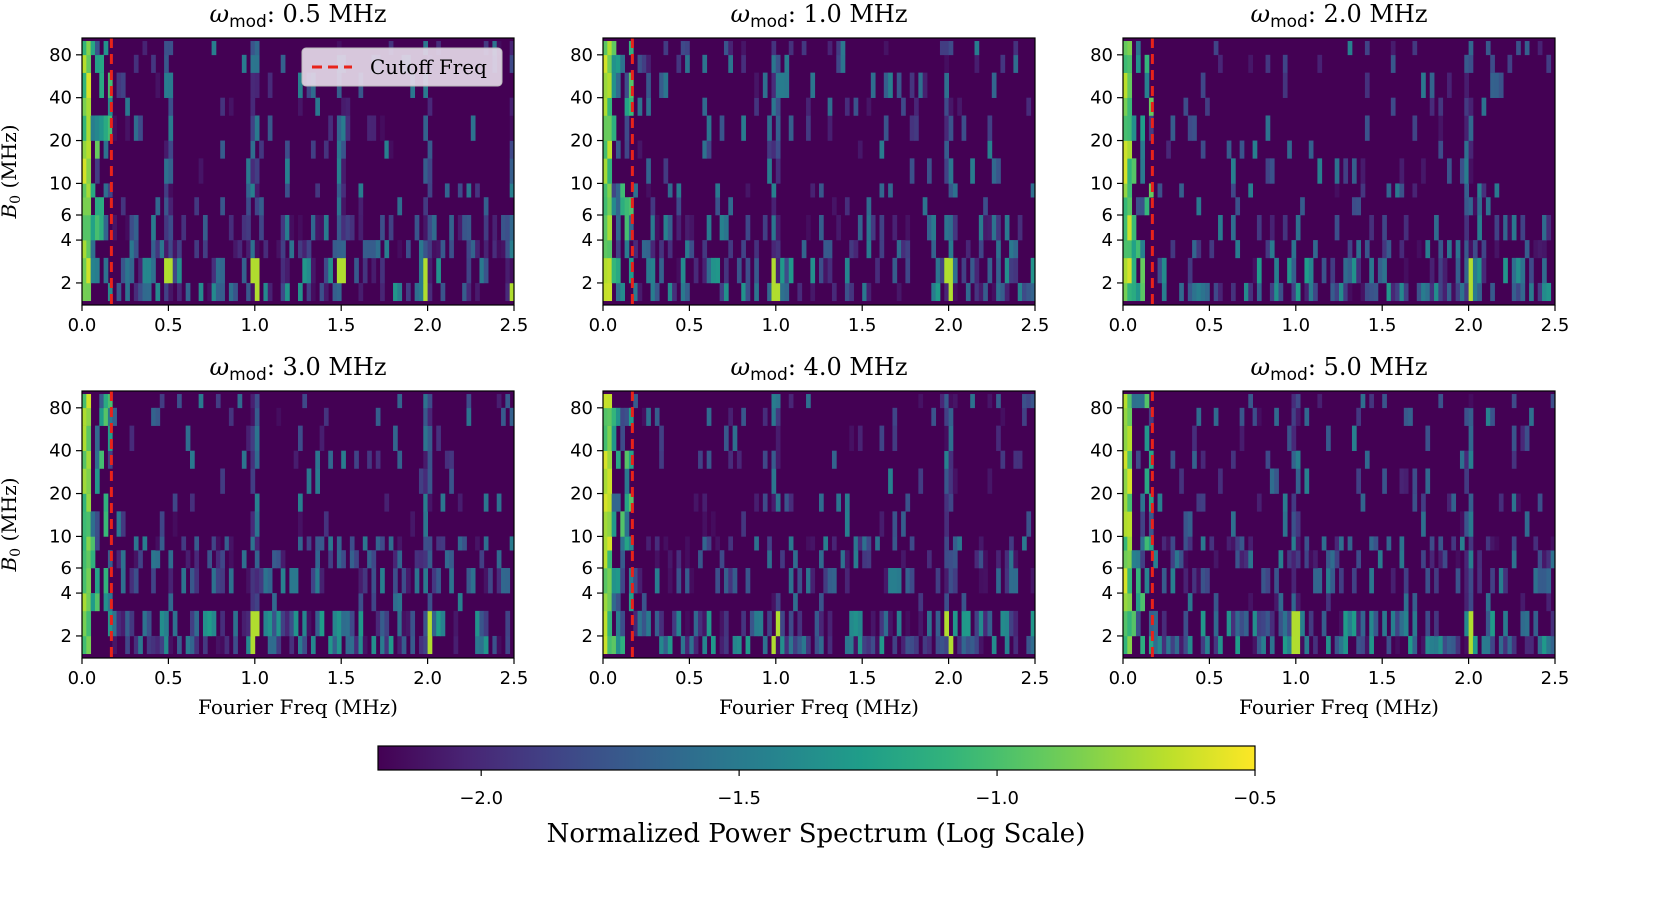 The width and height of the screenshot is (1661, 899). Describe the element at coordinates (254, 678) in the screenshot. I see `x-tick-label: 1.0` at that location.